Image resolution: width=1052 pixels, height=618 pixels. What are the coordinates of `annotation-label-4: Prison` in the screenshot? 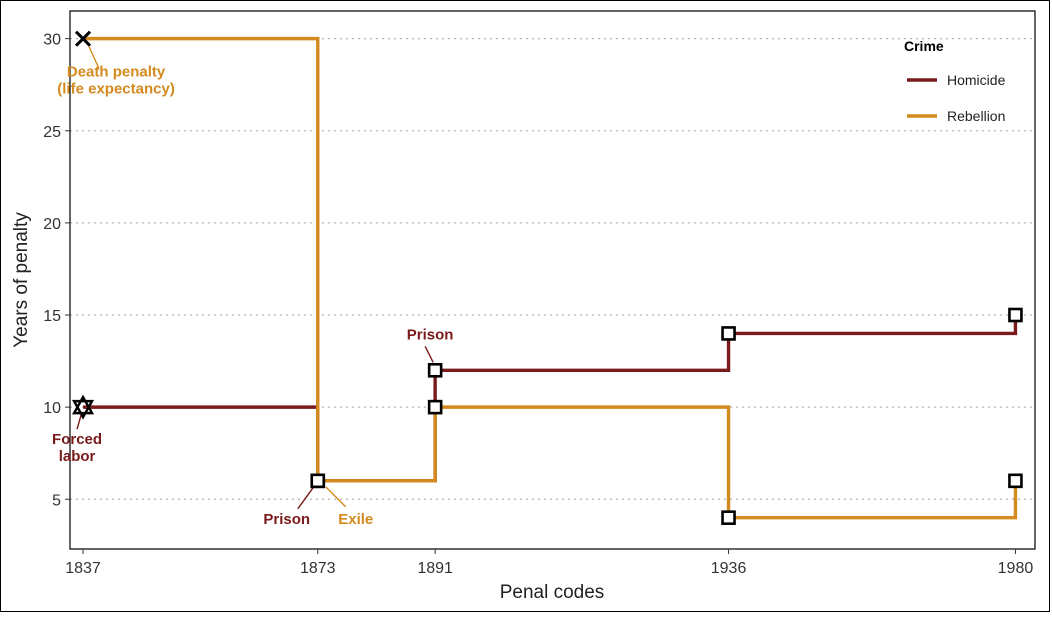 It's located at (430, 334).